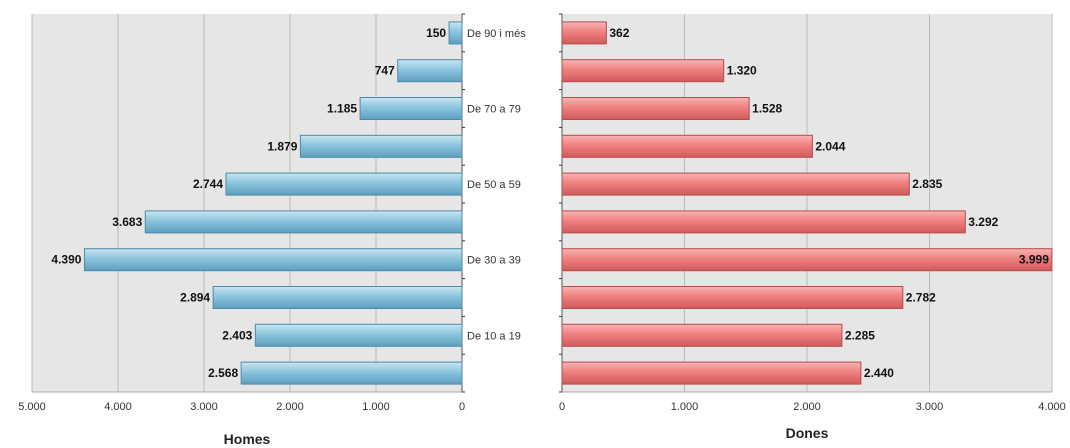 This screenshot has width=1070, height=448. I want to click on men-x-tick-label: 0, so click(462, 407).